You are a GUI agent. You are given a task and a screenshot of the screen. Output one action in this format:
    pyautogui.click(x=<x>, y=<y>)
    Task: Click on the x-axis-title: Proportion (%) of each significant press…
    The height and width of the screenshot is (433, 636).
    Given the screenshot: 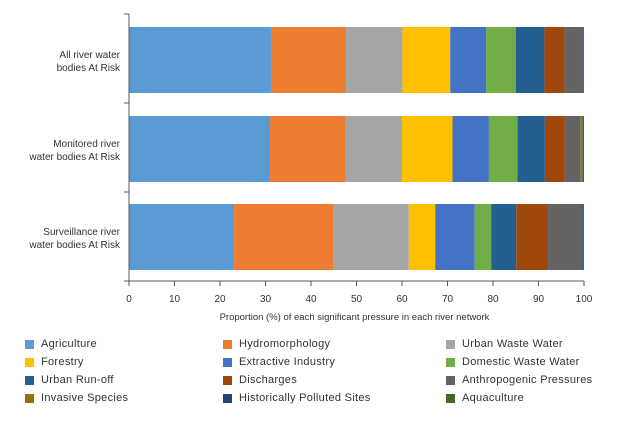 What is the action you would take?
    pyautogui.click(x=355, y=317)
    